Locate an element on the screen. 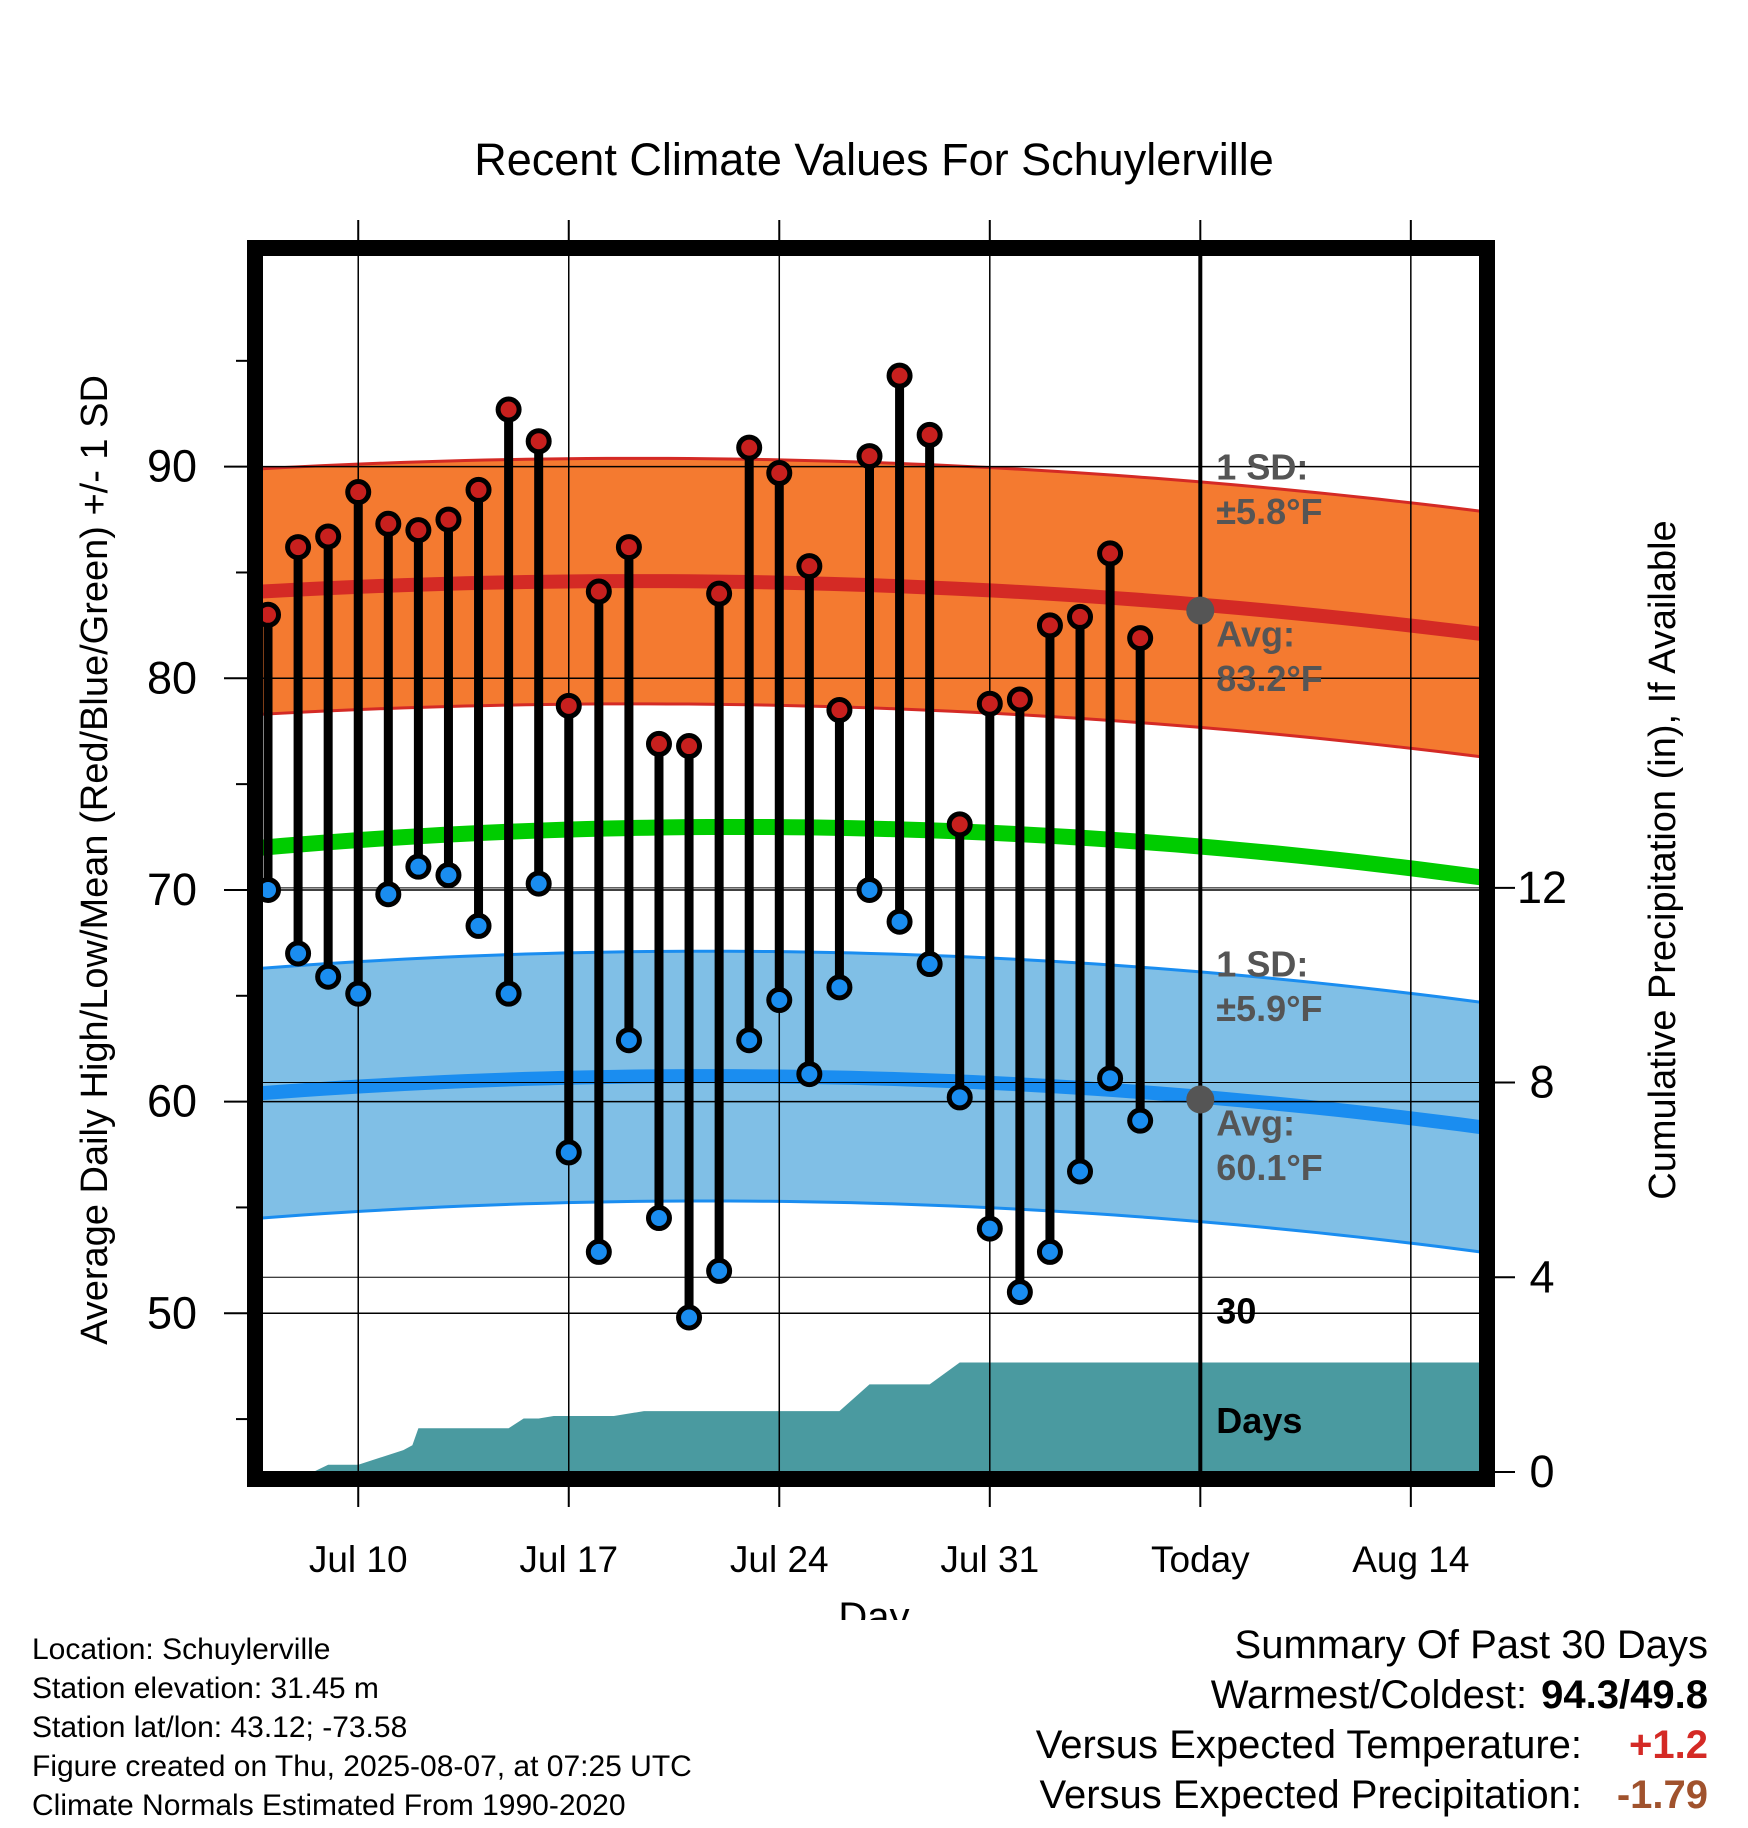 This screenshot has width=1748, height=1828. high-sd-label: 1 SD: is located at coordinates (1262, 466).